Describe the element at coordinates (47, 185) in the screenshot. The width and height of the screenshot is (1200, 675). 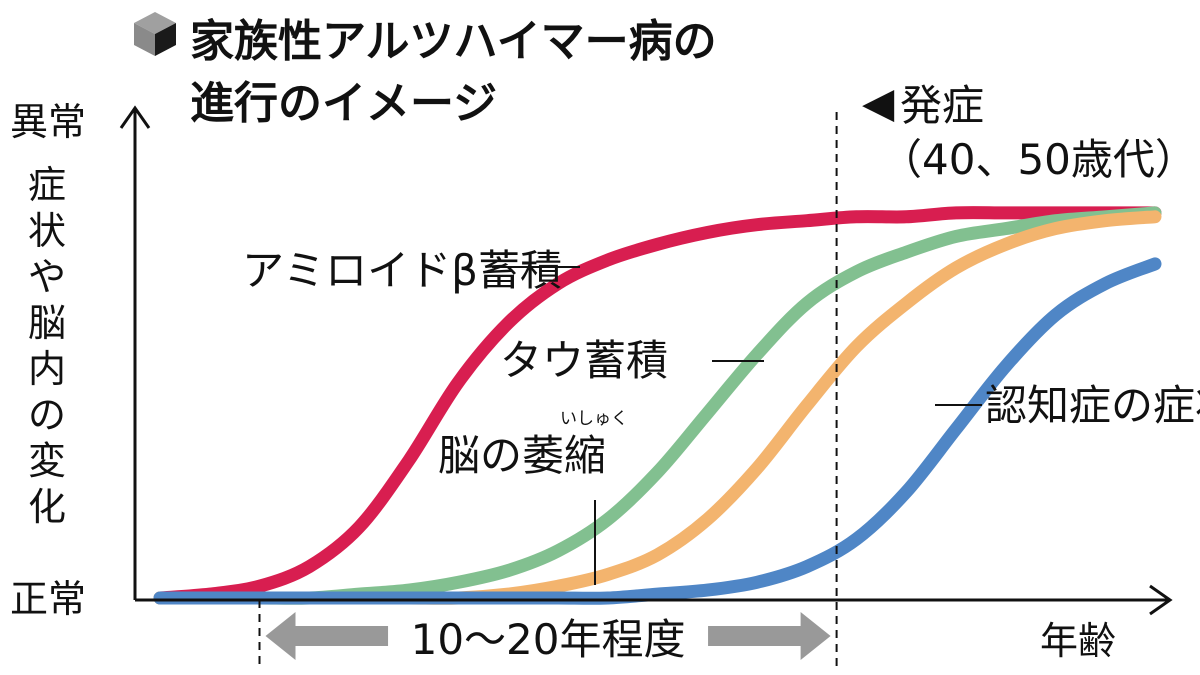
I see `y-axis-label-char: 症` at that location.